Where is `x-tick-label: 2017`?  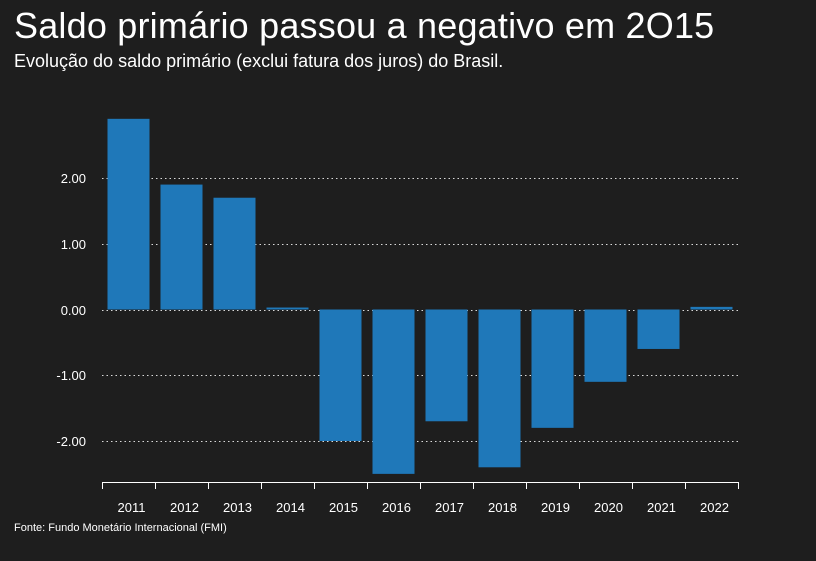
x-tick-label: 2017 is located at coordinates (449, 507).